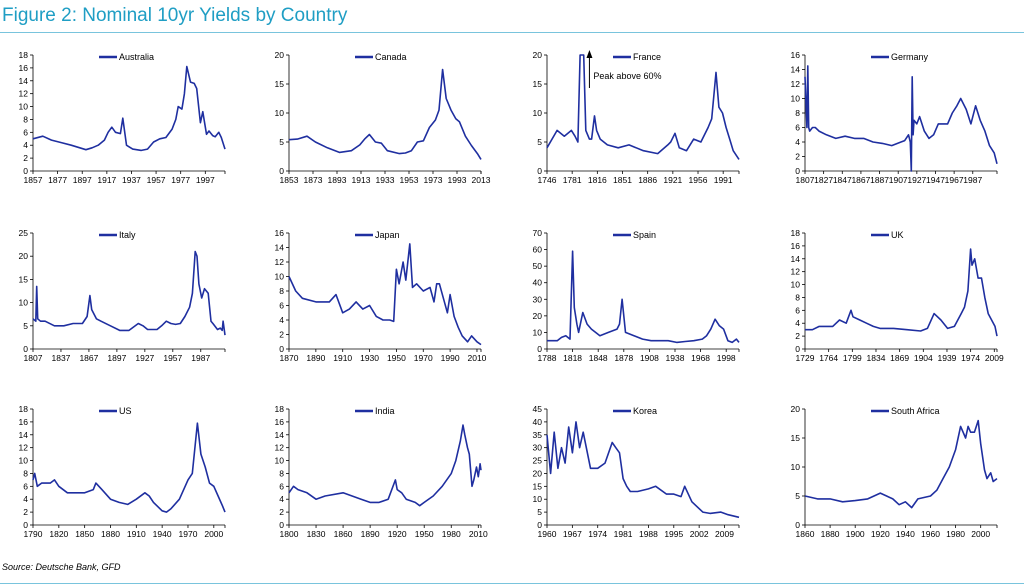 The height and width of the screenshot is (587, 1024). Describe the element at coordinates (82, 180) in the screenshot. I see `x-tick-label: 1897` at that location.